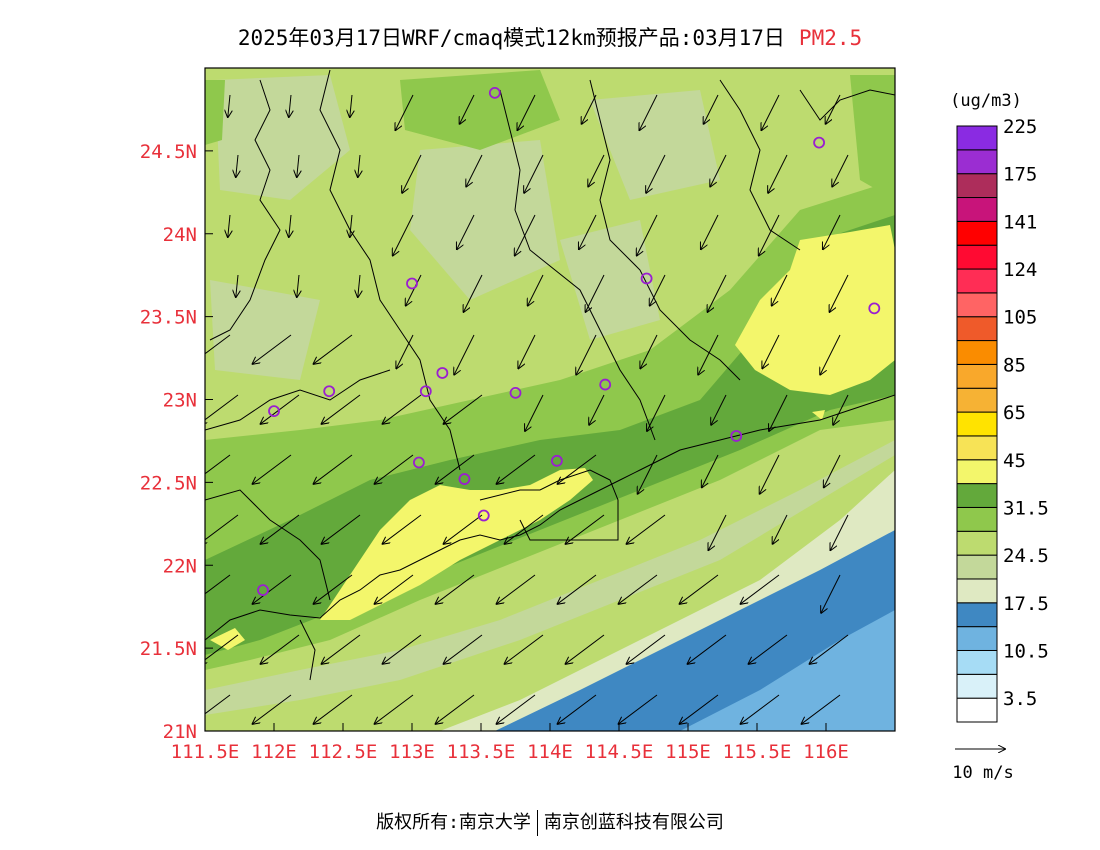 The width and height of the screenshot is (1100, 850). What do you see at coordinates (453, 822) in the screenshot?
I see `copyright-left: 版权所有:南京大学` at bounding box center [453, 822].